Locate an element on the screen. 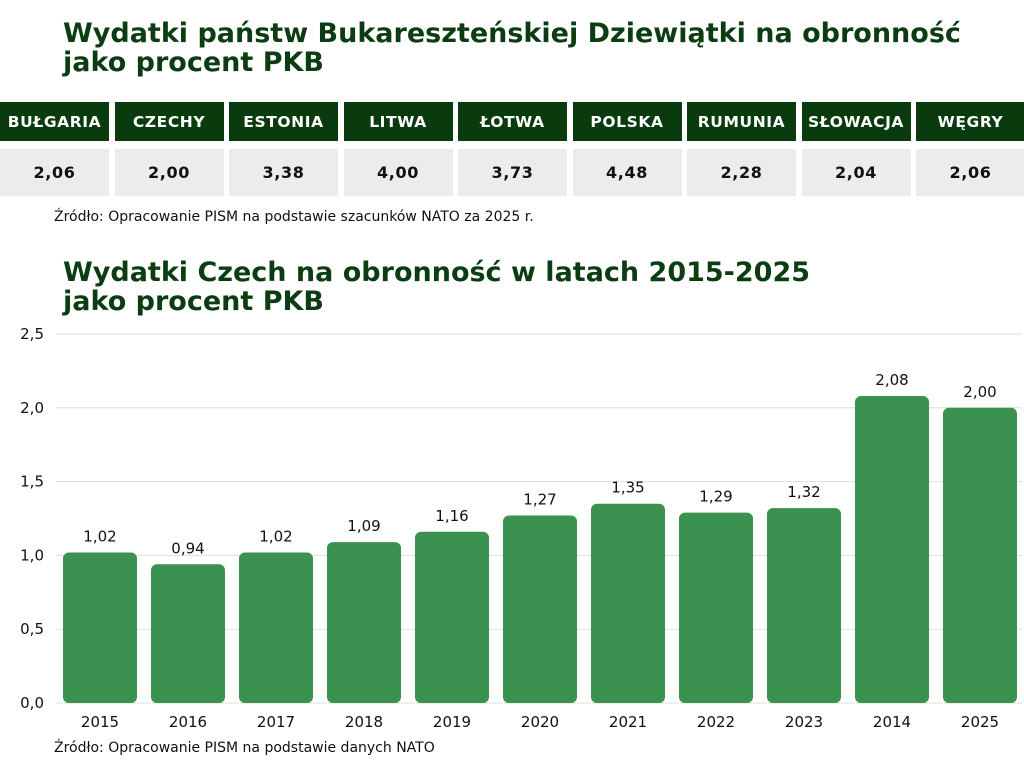  country-column-litwa: LITWA 4,00 is located at coordinates (398, 149).